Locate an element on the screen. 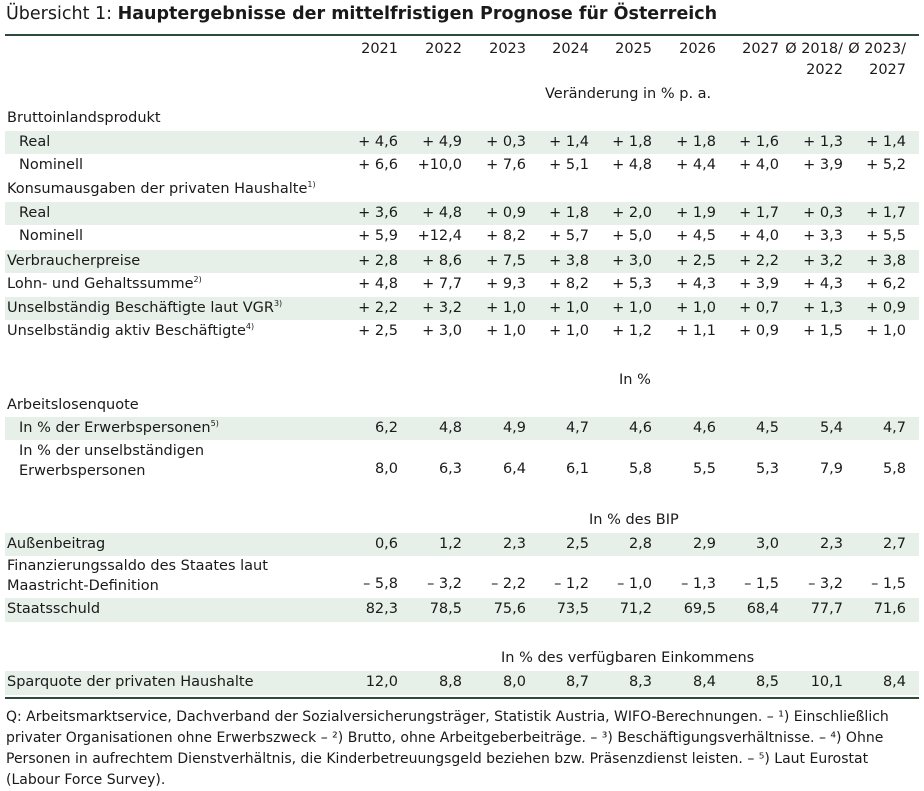 The image size is (924, 791). table-cell: 5,8 is located at coordinates (894, 469).